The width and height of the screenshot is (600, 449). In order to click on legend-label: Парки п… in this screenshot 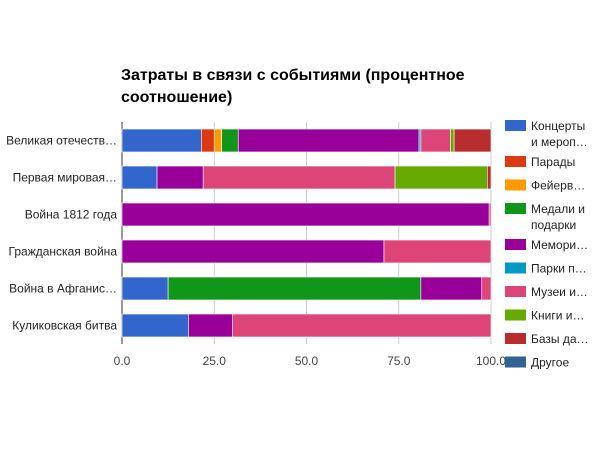, I will do `click(559, 269)`.